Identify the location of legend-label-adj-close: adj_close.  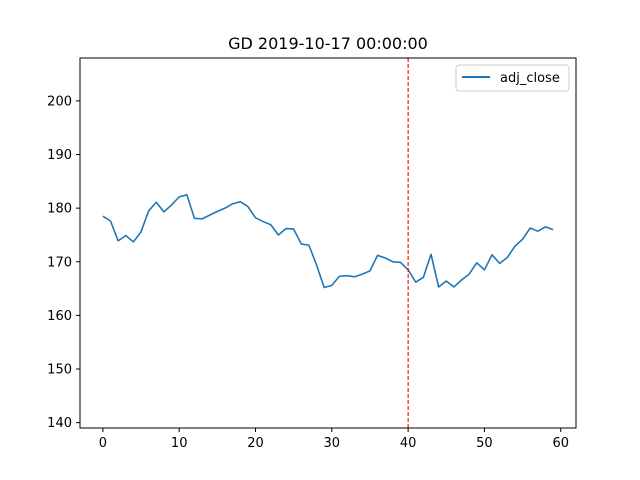
(530, 78).